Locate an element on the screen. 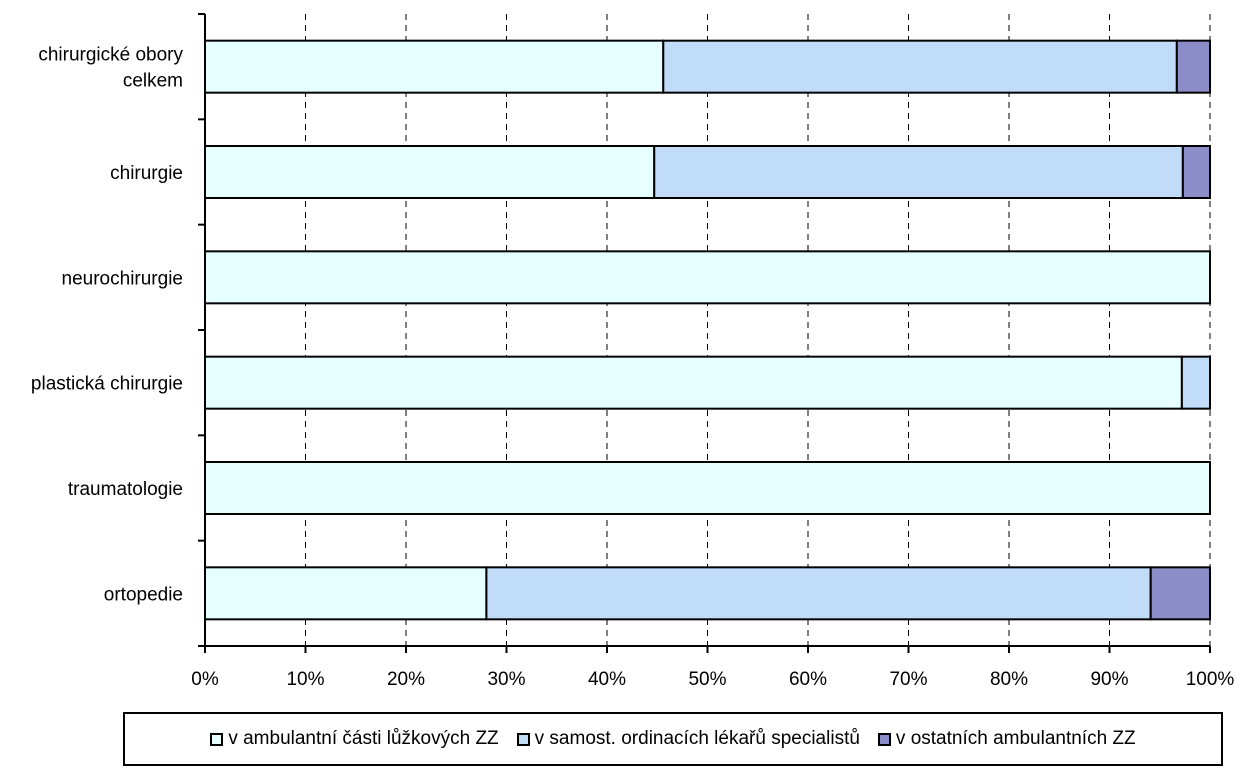  x-tick-label: 80% is located at coordinates (1009, 679).